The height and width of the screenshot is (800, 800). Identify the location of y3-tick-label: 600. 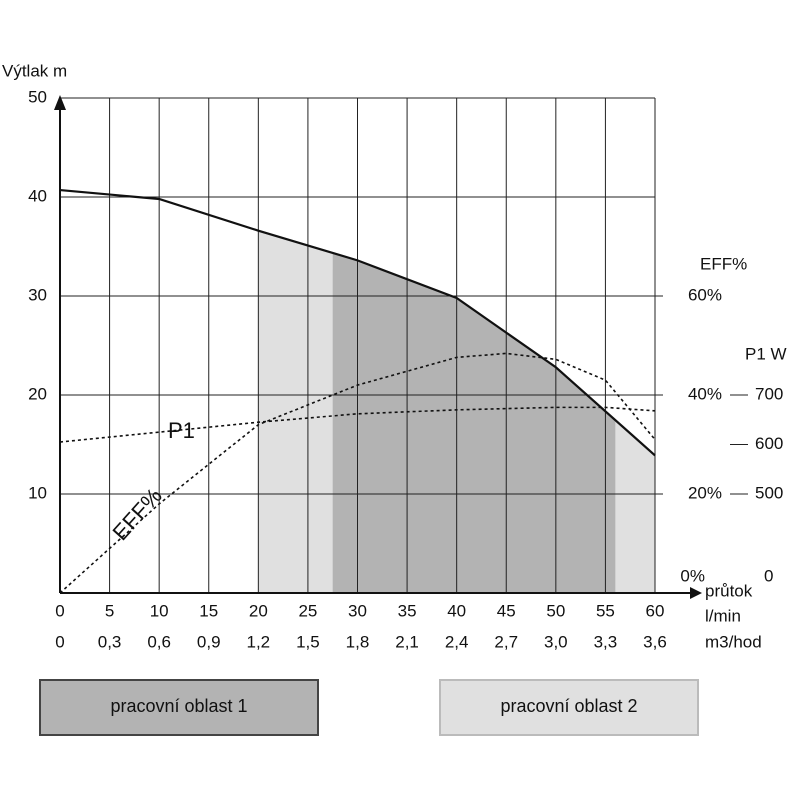
(769, 443).